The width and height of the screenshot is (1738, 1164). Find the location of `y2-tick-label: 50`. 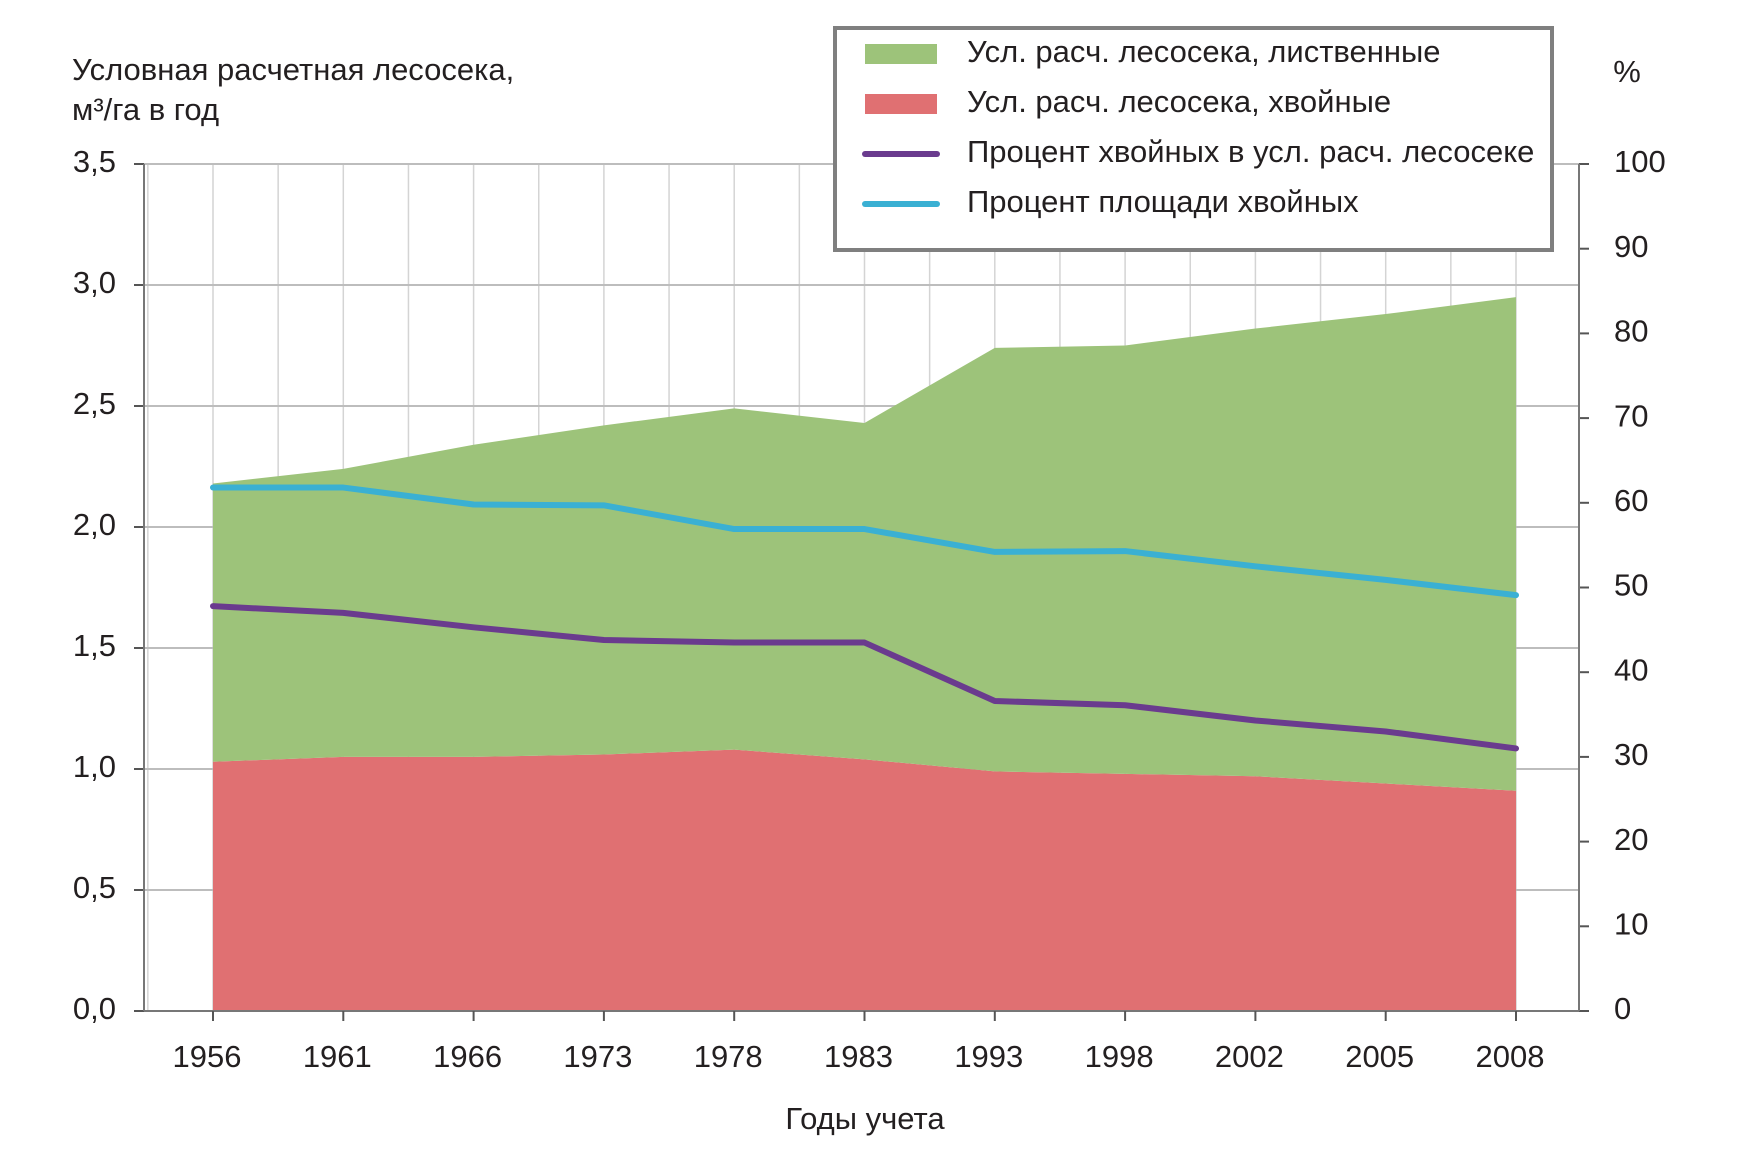

y2-tick-label: 50 is located at coordinates (1631, 585).